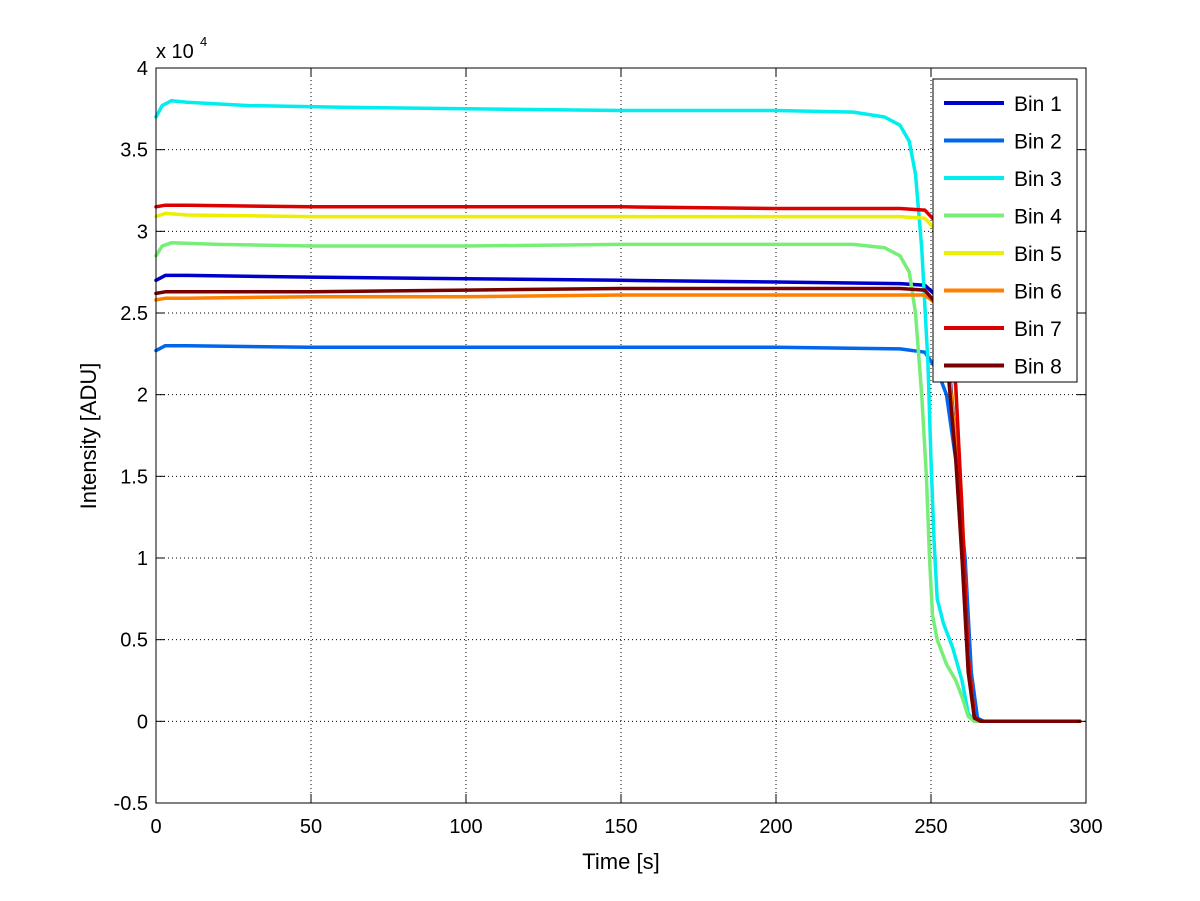 The image size is (1200, 901). I want to click on legend-item-bin-1: Bin 1, so click(1003, 104).